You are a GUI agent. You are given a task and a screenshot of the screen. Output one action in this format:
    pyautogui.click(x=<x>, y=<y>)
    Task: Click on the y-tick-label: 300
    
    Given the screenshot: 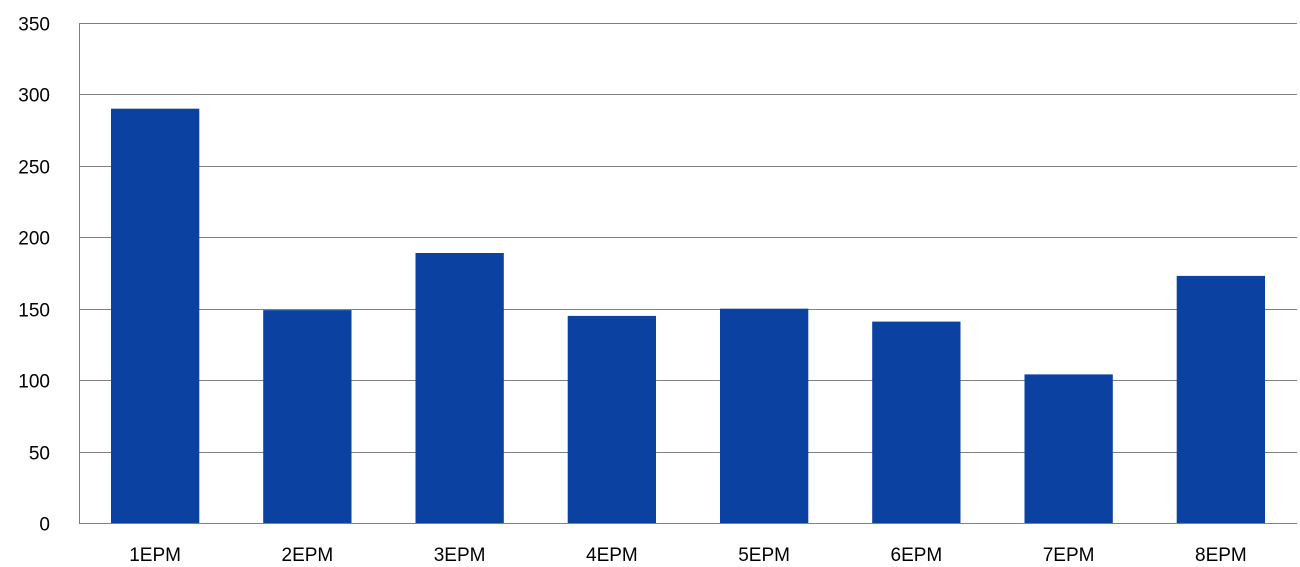 What is the action you would take?
    pyautogui.click(x=34, y=96)
    